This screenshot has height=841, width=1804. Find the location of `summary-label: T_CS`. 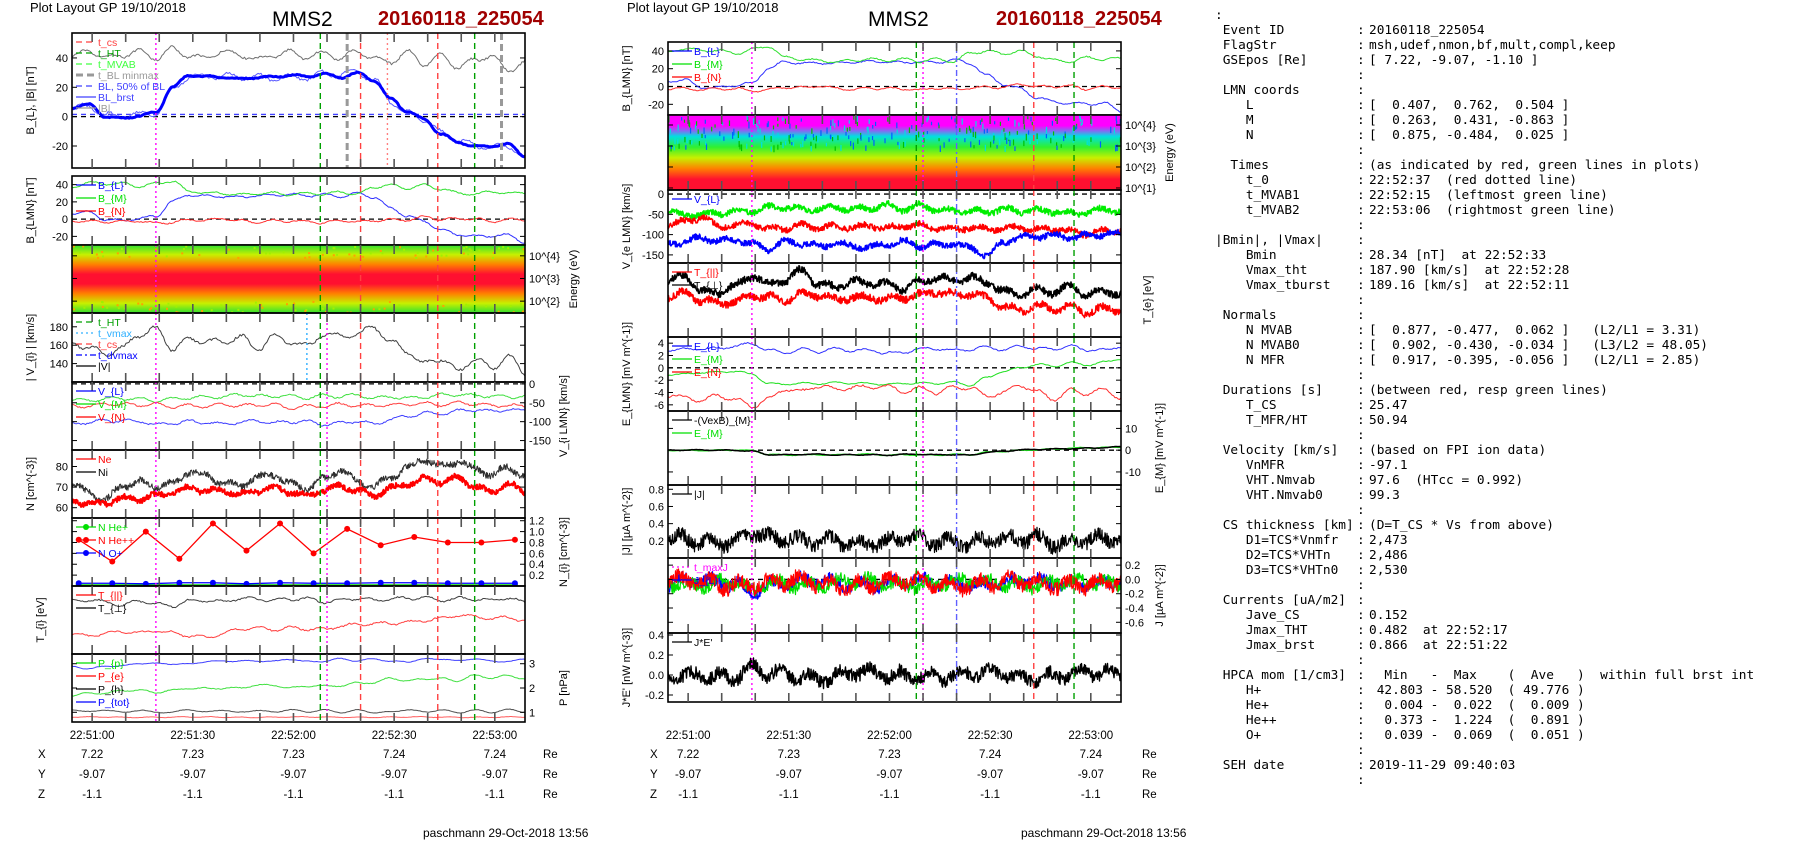

summary-label: T_CS is located at coordinates (1246, 405).